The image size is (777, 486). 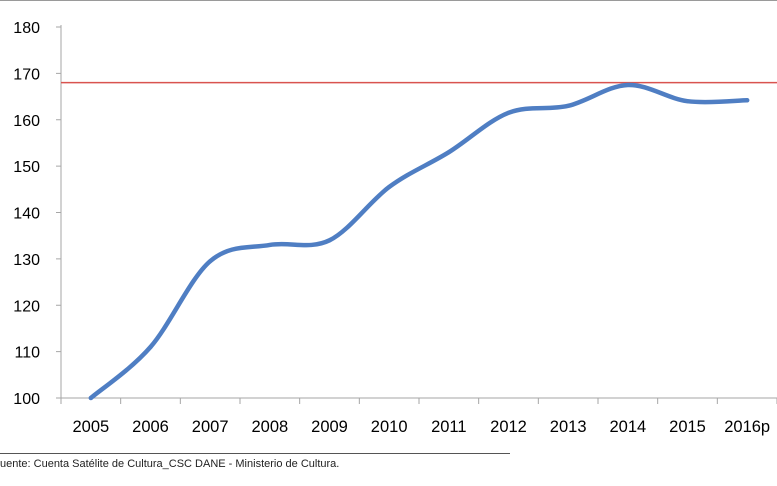 What do you see at coordinates (26, 214) in the screenshot?
I see `y-tick-label: 140` at bounding box center [26, 214].